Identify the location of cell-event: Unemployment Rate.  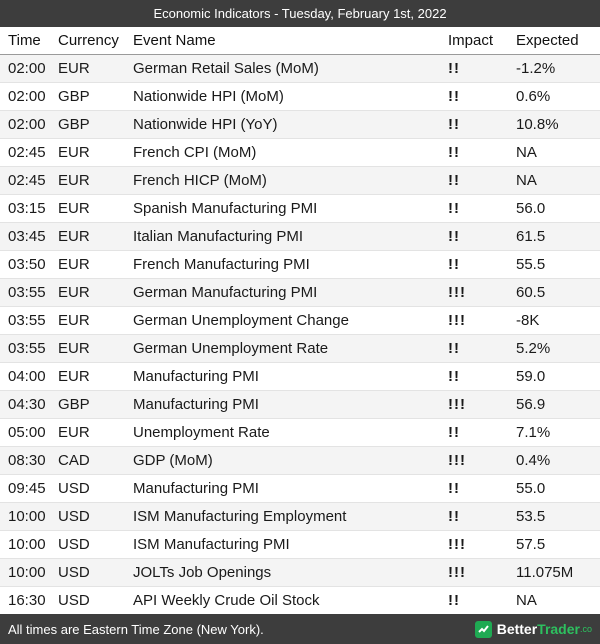
(284, 432).